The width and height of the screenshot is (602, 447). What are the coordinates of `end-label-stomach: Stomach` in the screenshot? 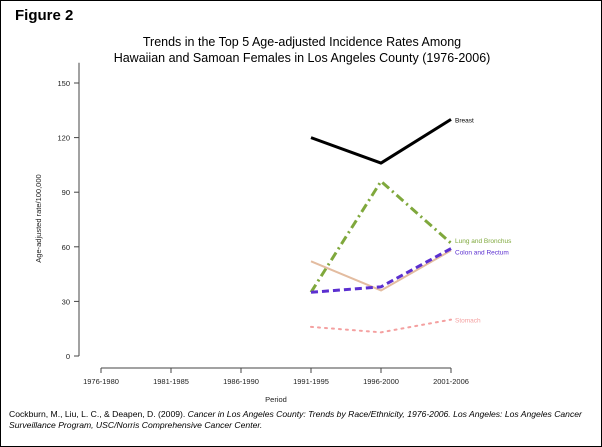 It's located at (468, 321).